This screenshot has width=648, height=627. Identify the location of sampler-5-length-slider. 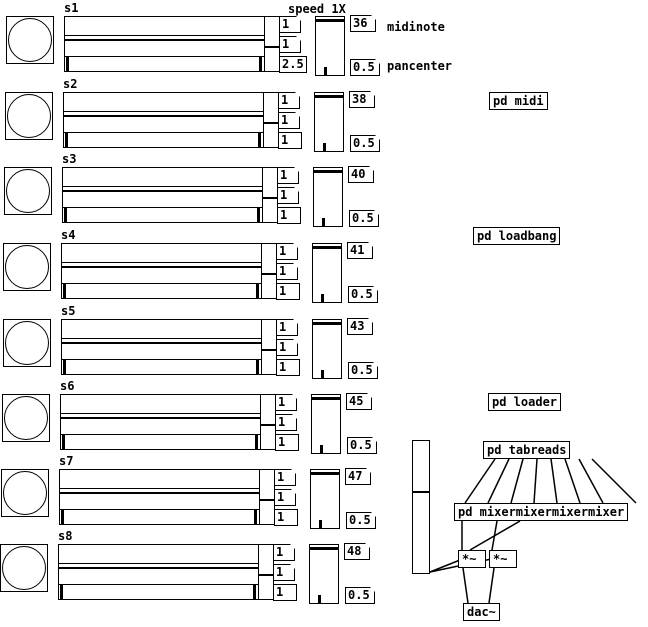
(161, 367).